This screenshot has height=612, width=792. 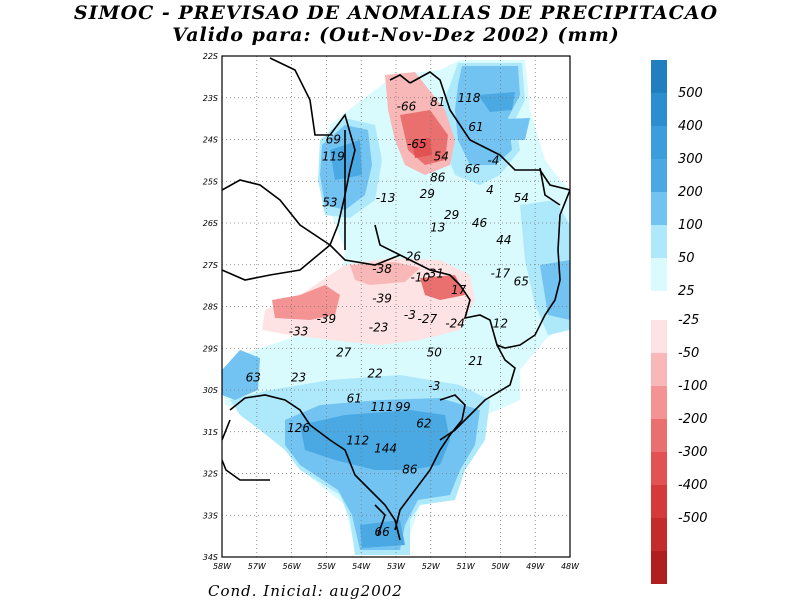 I want to click on anomaly-value-label: 23, so click(x=298, y=378).